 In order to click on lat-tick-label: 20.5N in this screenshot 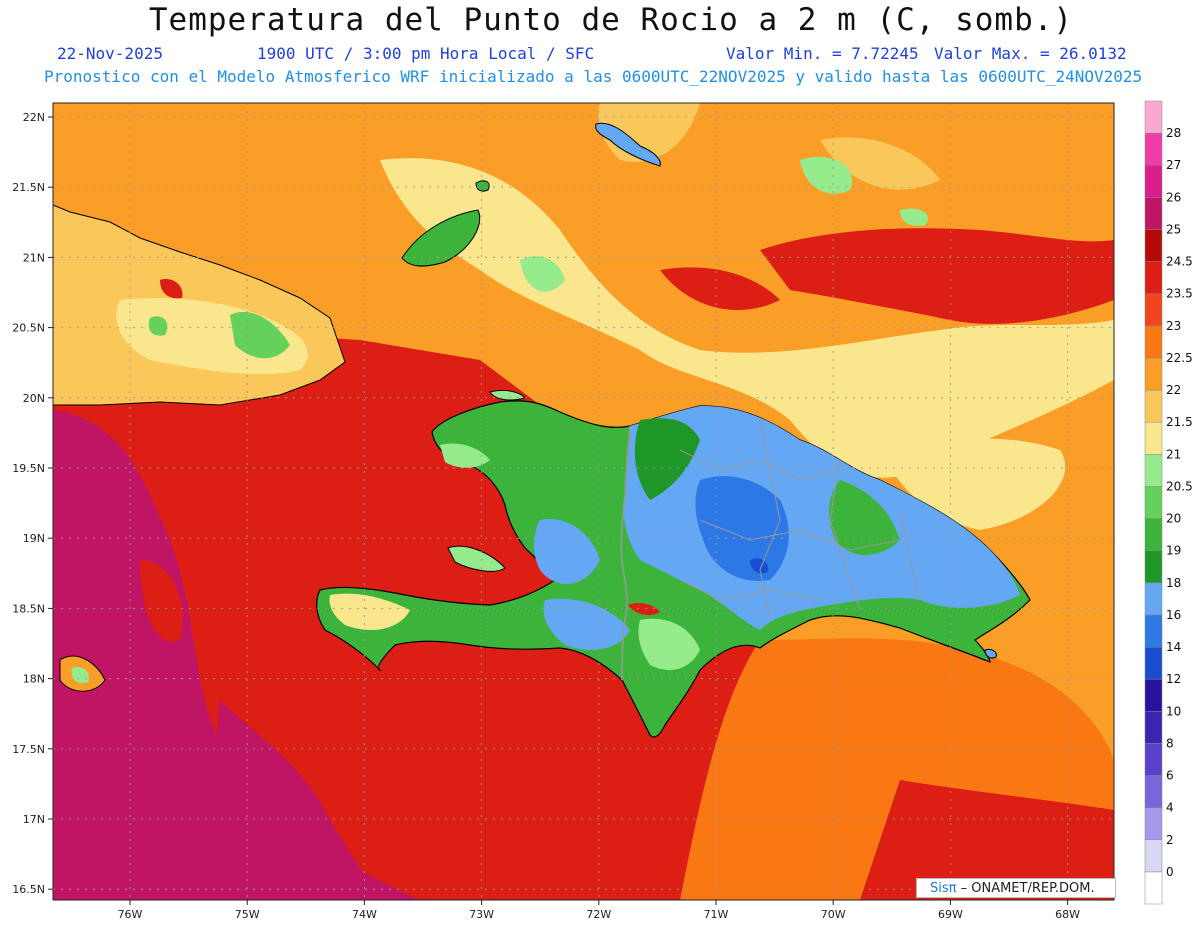, I will do `click(28, 328)`.